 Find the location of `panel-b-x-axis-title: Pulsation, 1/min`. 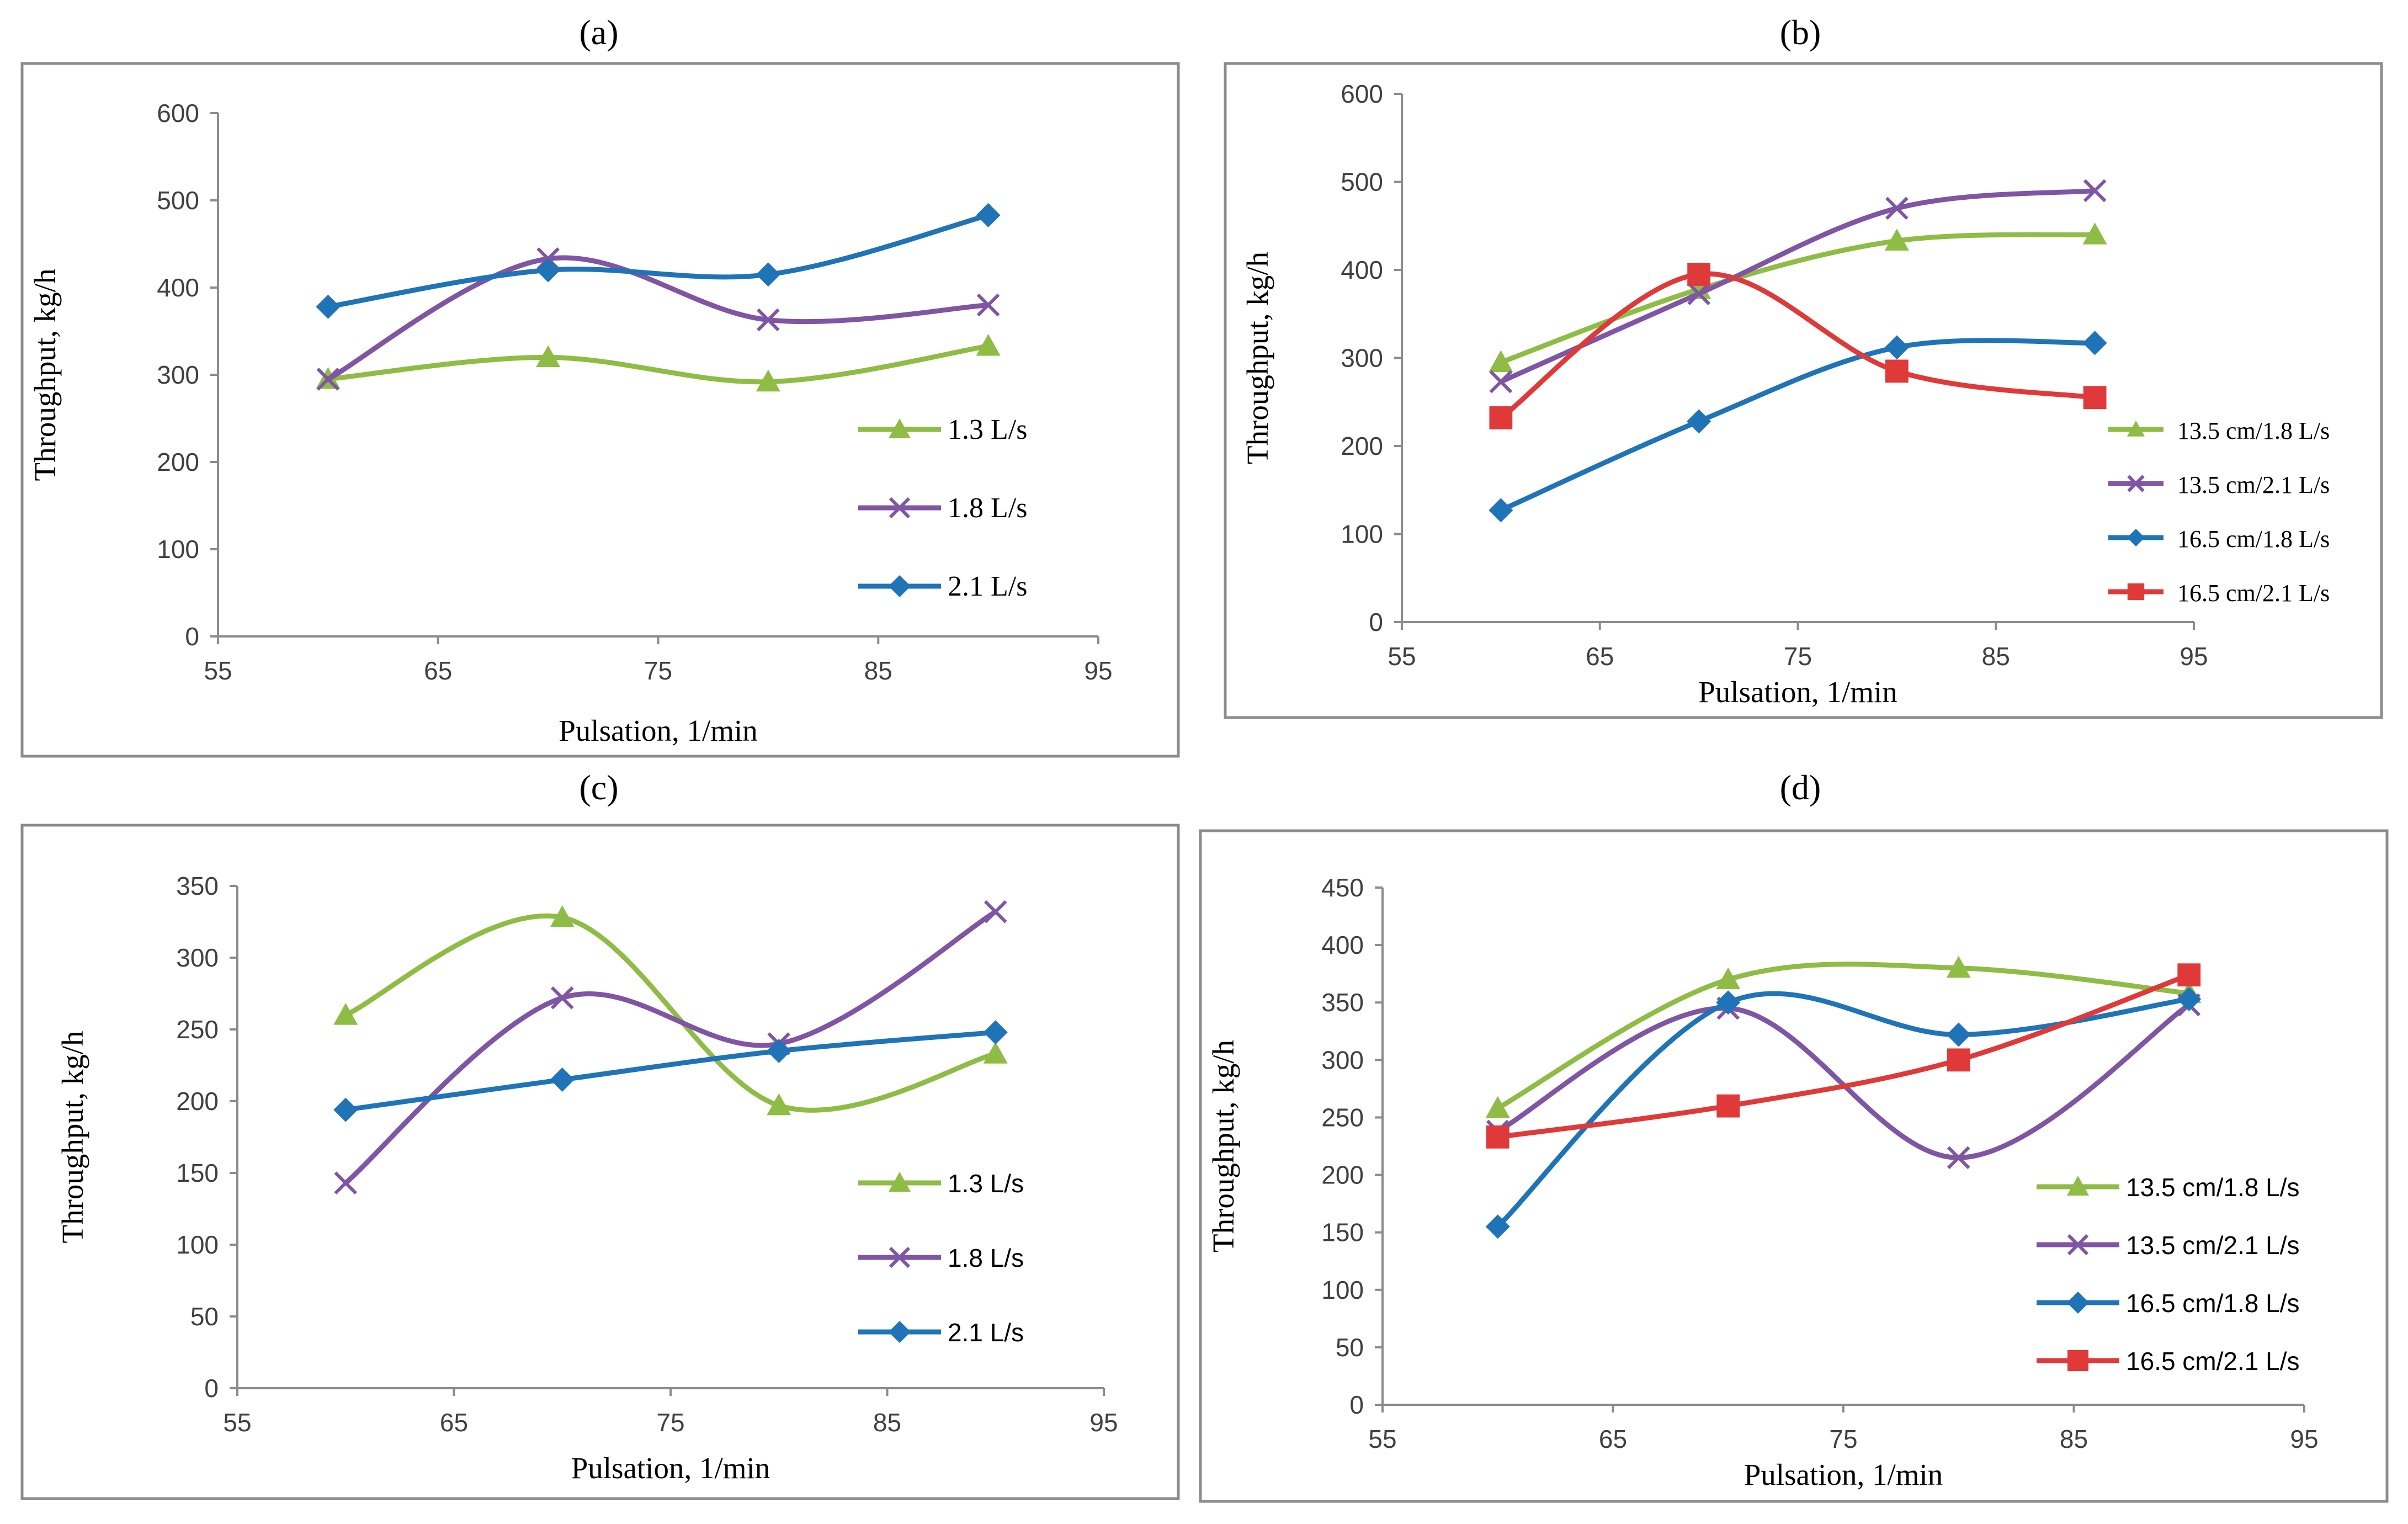

panel-b-x-axis-title: Pulsation, 1/min is located at coordinates (1797, 692).